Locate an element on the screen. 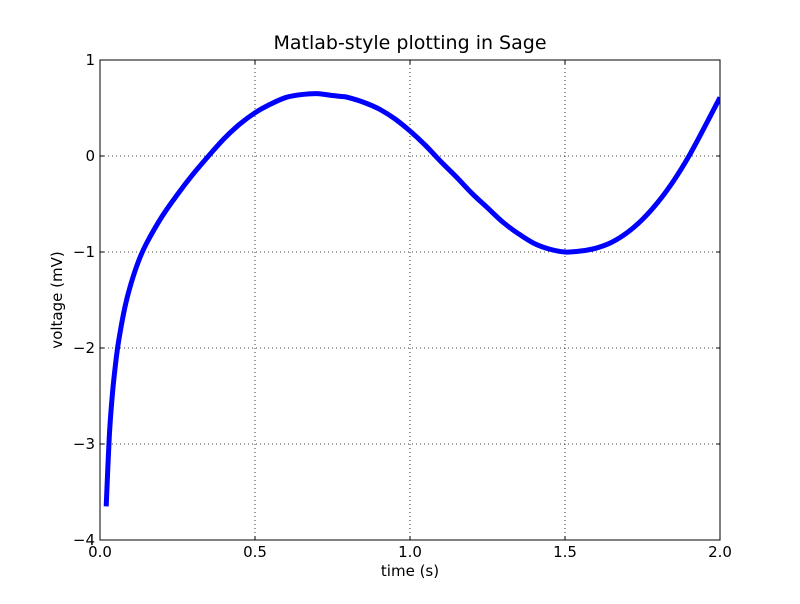 The image size is (800, 604). y-tick-label: −2 is located at coordinates (84, 348).